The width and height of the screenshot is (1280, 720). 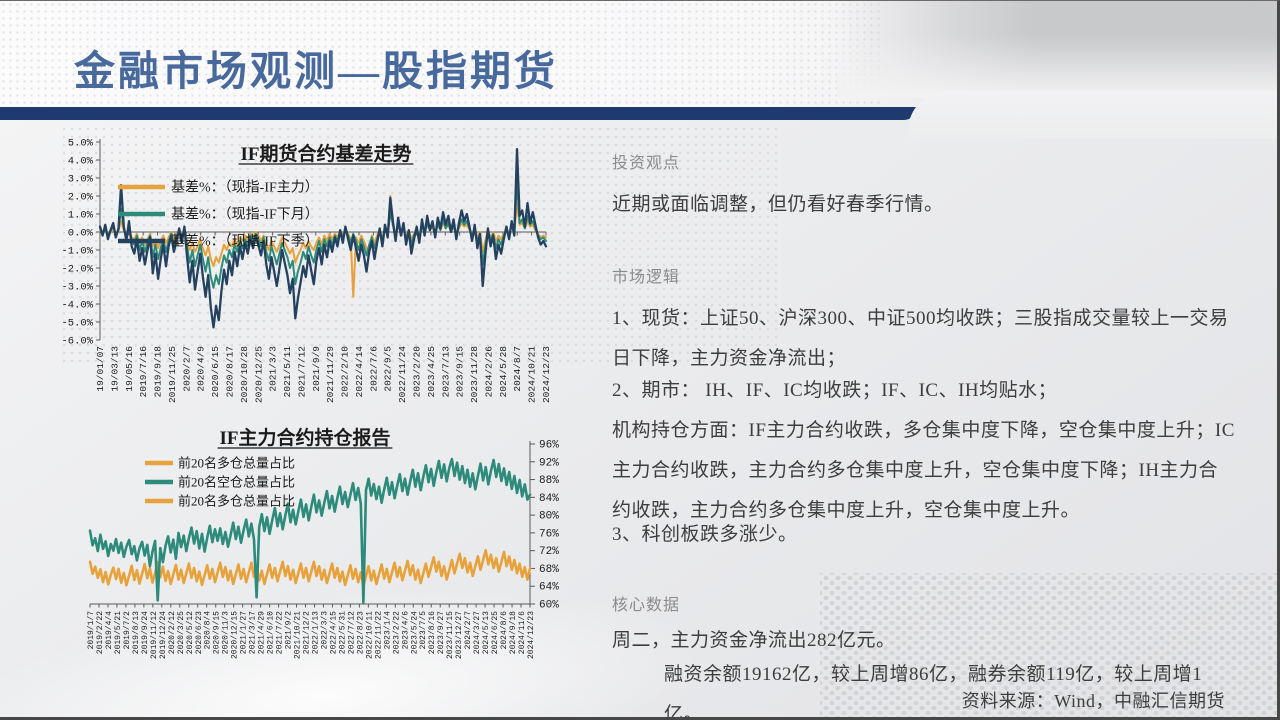 I want to click on svg-text: 19/03/13, so click(x=114, y=369).